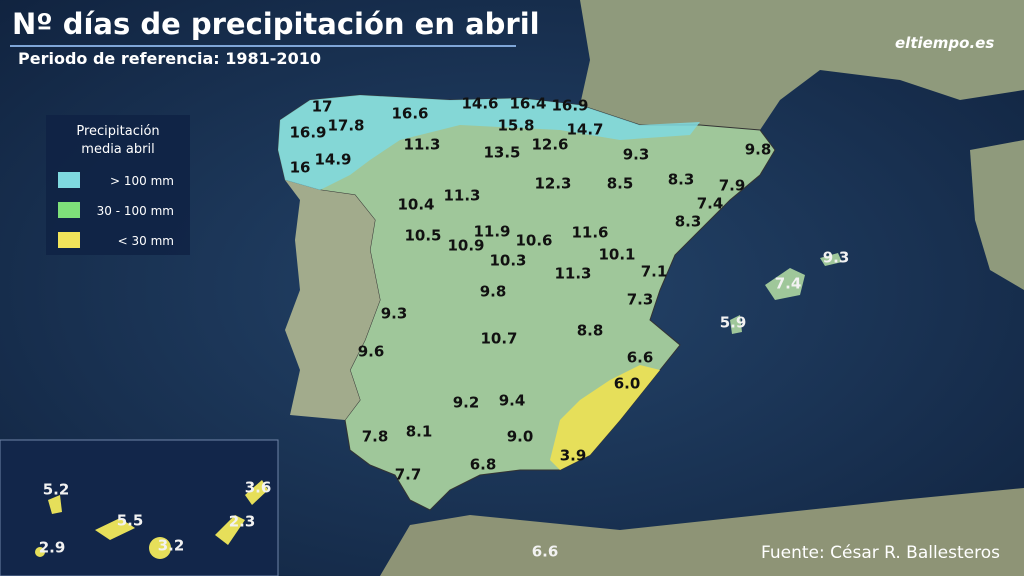 The width and height of the screenshot is (1024, 576). I want to click on legend-title: Precipitación, so click(117, 131).